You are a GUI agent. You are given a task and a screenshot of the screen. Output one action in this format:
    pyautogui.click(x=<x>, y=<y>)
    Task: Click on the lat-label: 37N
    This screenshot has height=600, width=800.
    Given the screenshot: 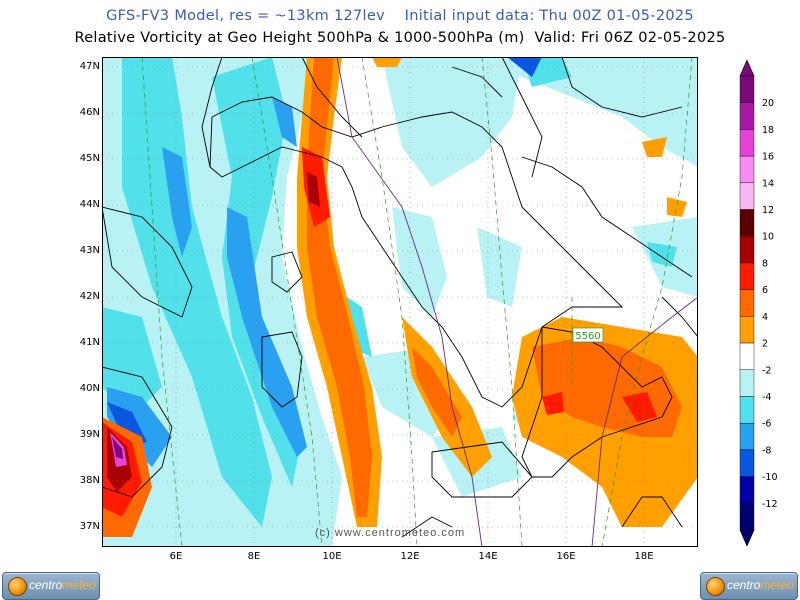 What is the action you would take?
    pyautogui.click(x=89, y=526)
    